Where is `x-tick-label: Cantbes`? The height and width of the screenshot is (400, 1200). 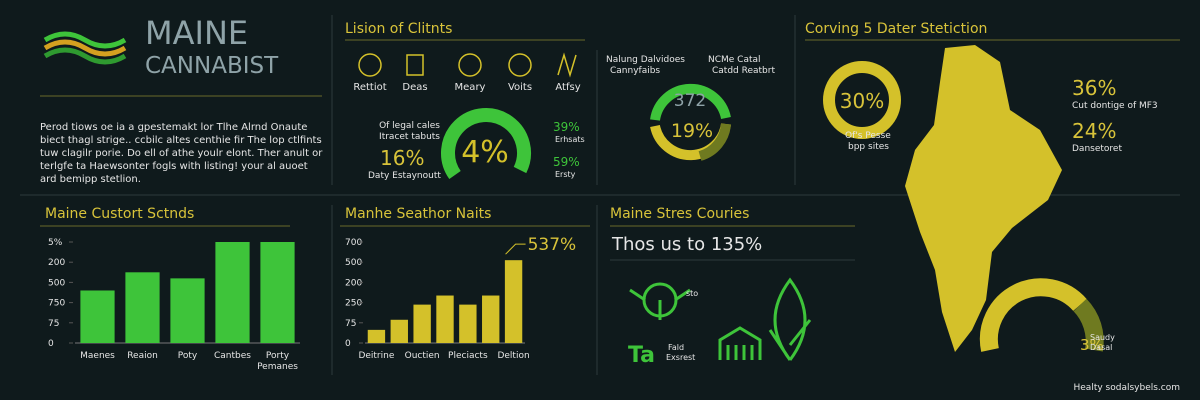
x-tick-label: Cantbes is located at coordinates (232, 356).